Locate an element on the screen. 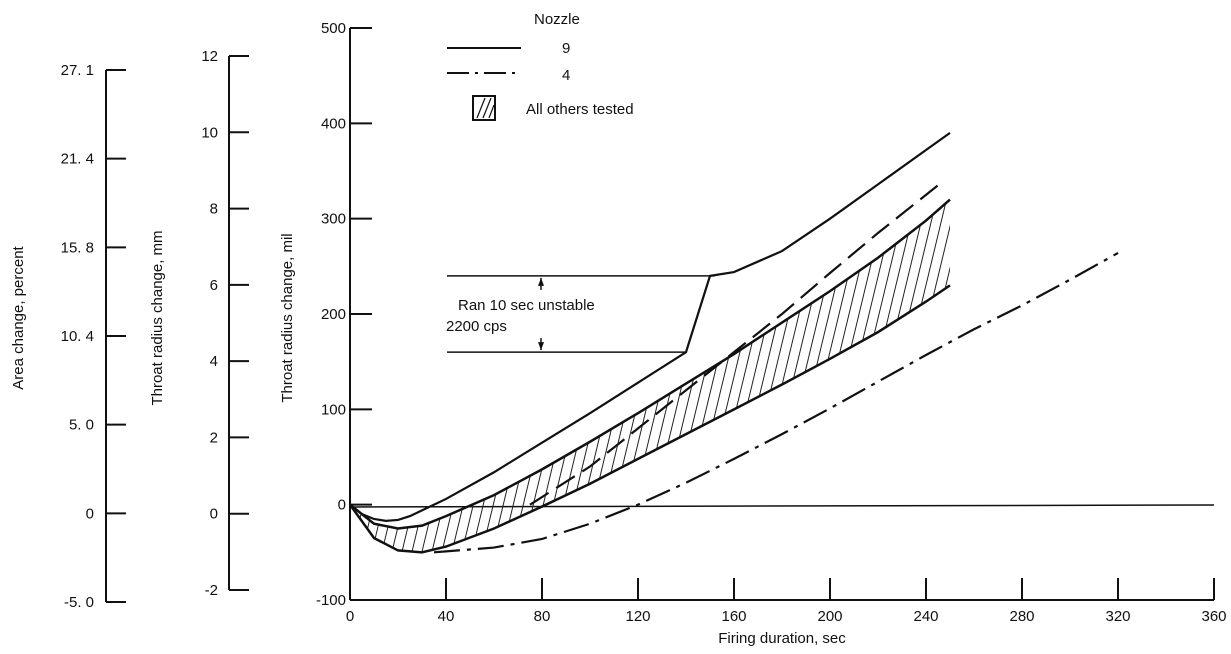  x-tick-label: 200 is located at coordinates (829, 616).